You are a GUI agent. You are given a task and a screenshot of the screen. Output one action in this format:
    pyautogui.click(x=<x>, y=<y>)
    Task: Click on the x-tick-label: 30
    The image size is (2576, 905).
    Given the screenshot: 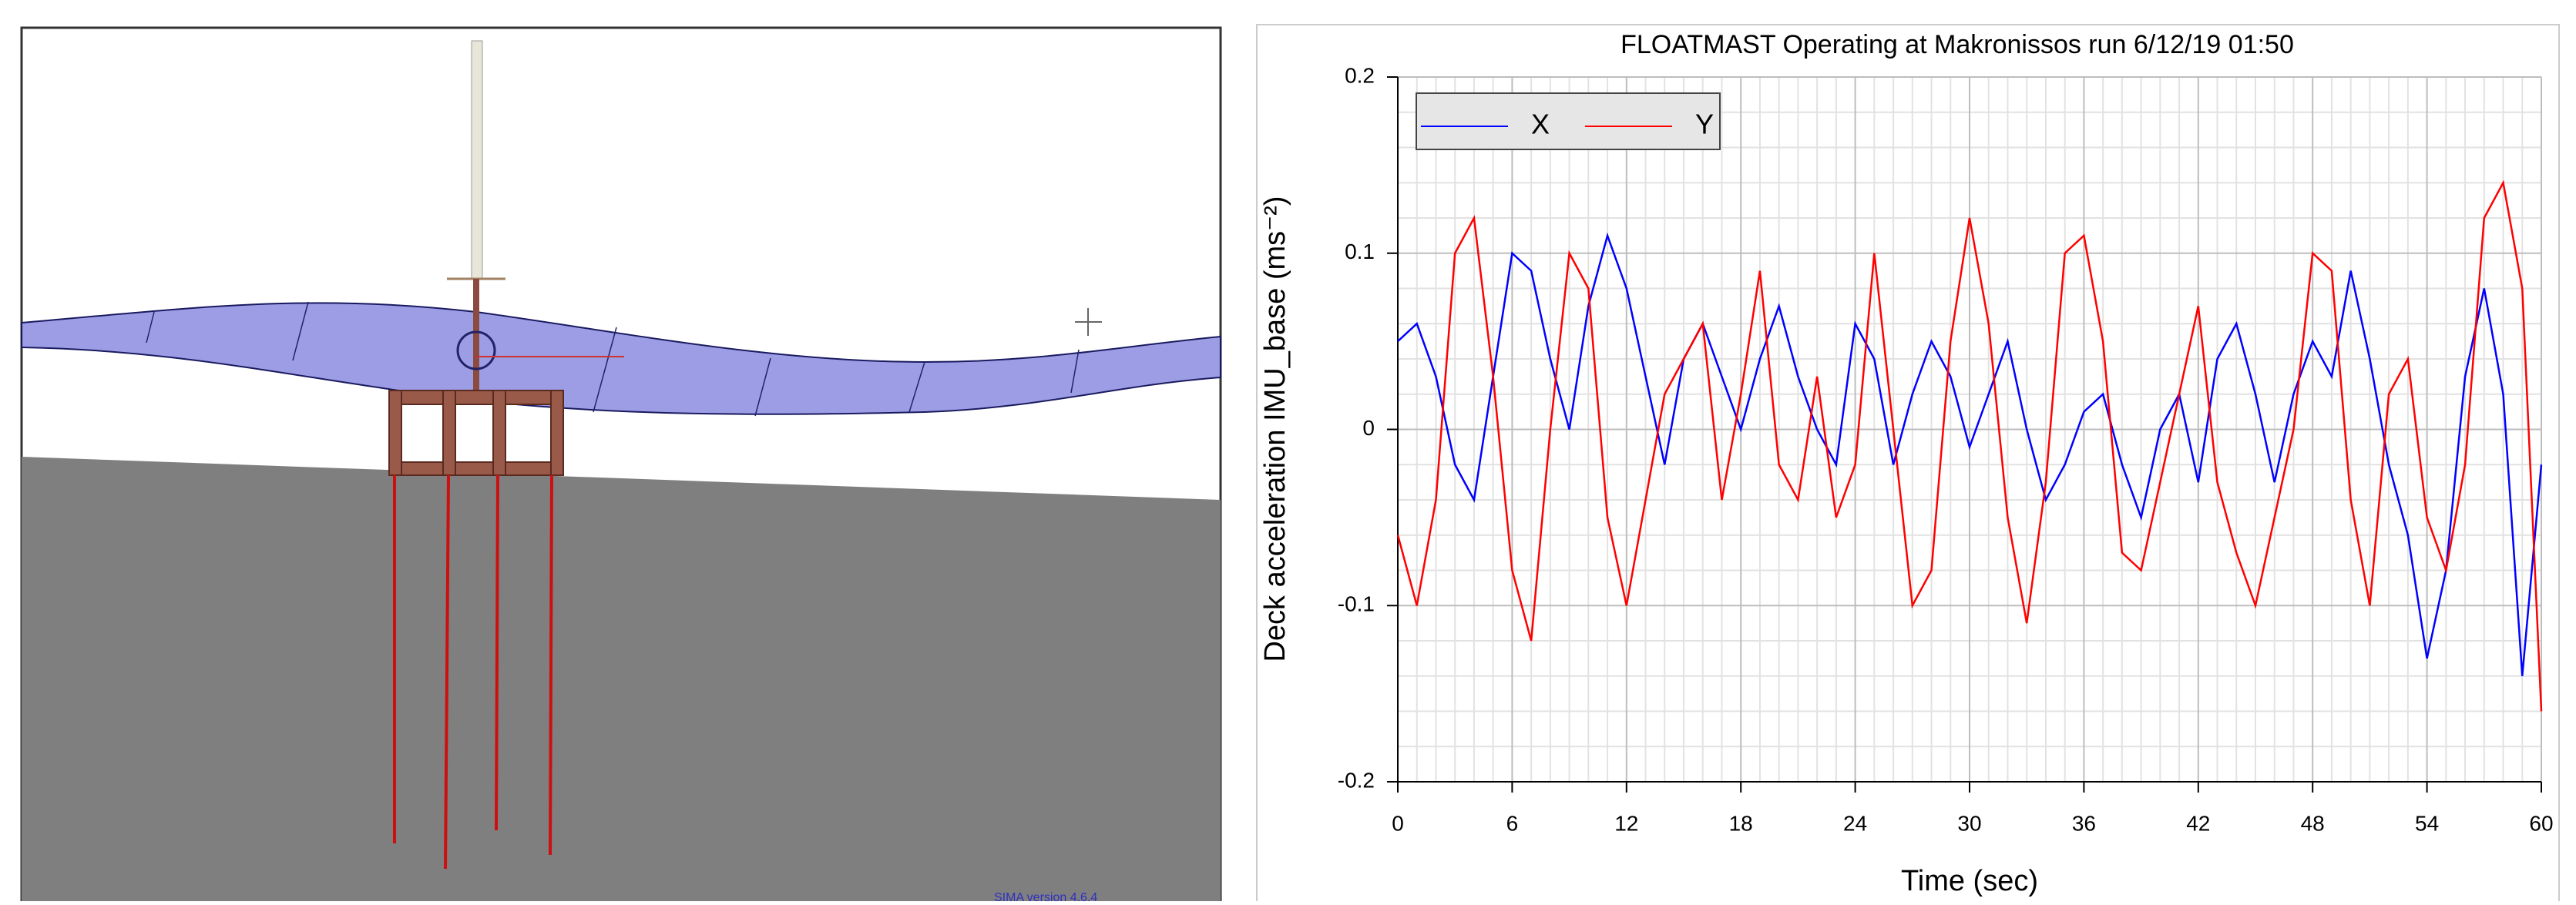 What is the action you would take?
    pyautogui.click(x=1969, y=823)
    